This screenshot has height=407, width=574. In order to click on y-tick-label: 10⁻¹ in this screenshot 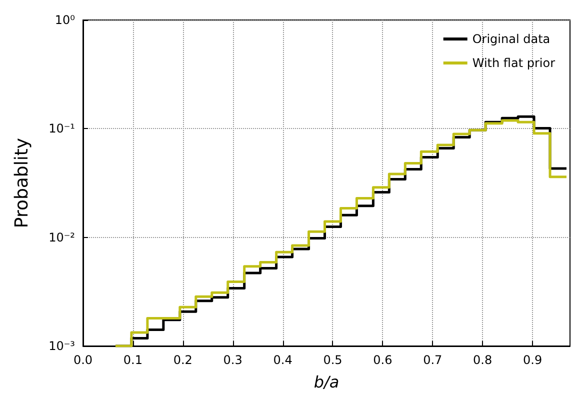, I will do `click(62, 129)`.